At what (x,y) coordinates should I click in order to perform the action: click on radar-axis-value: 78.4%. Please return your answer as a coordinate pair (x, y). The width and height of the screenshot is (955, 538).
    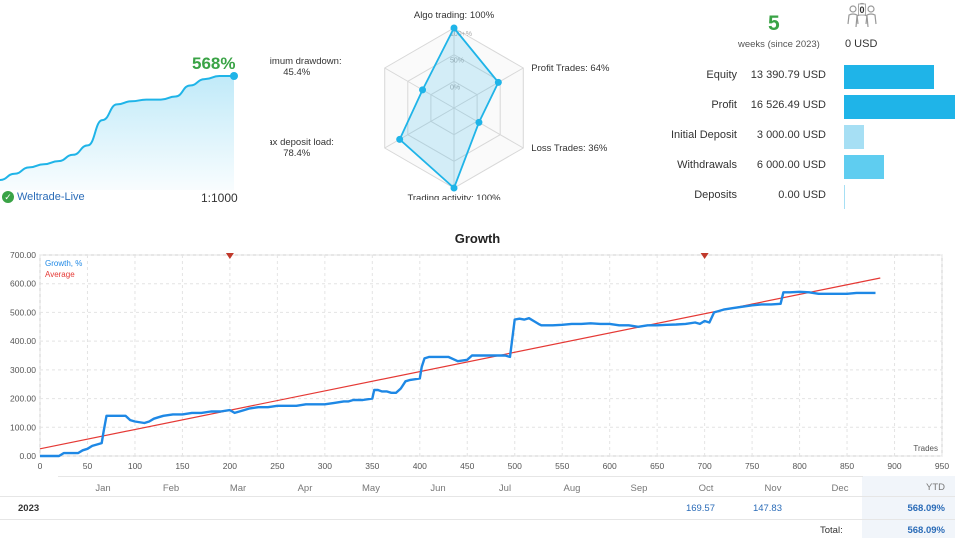
    Looking at the image, I should click on (296, 153).